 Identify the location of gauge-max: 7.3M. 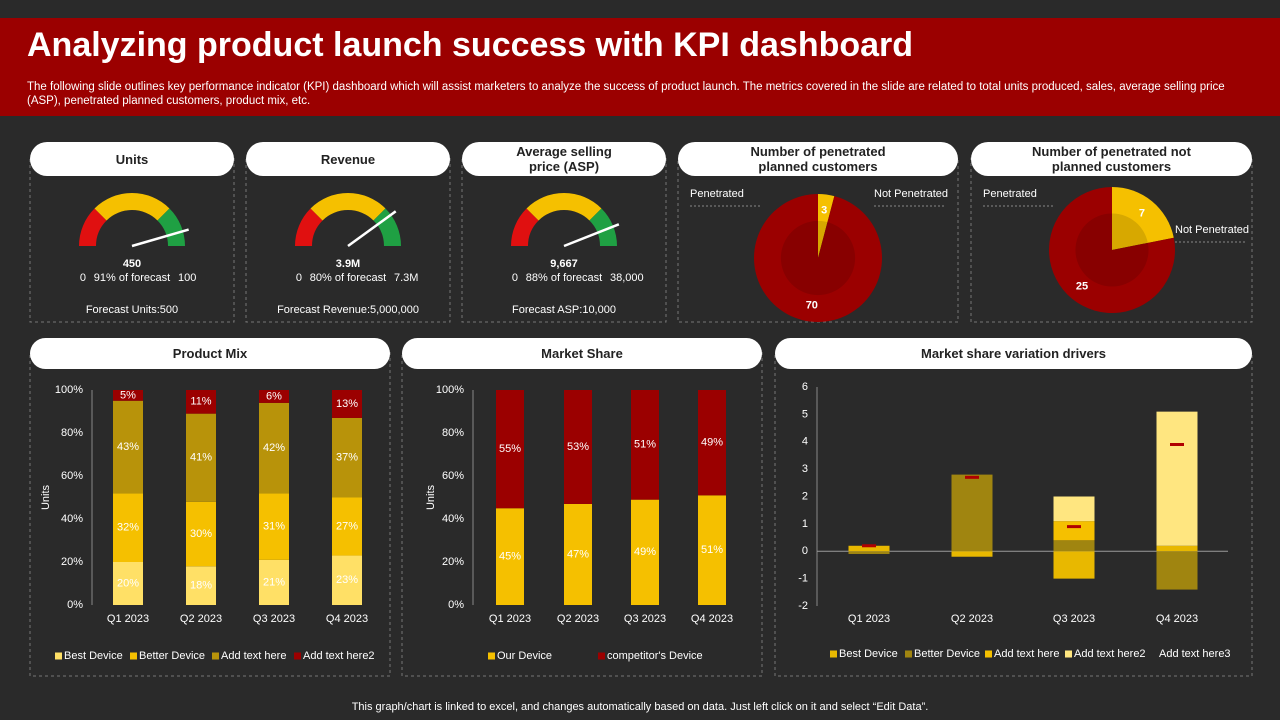
(406, 278).